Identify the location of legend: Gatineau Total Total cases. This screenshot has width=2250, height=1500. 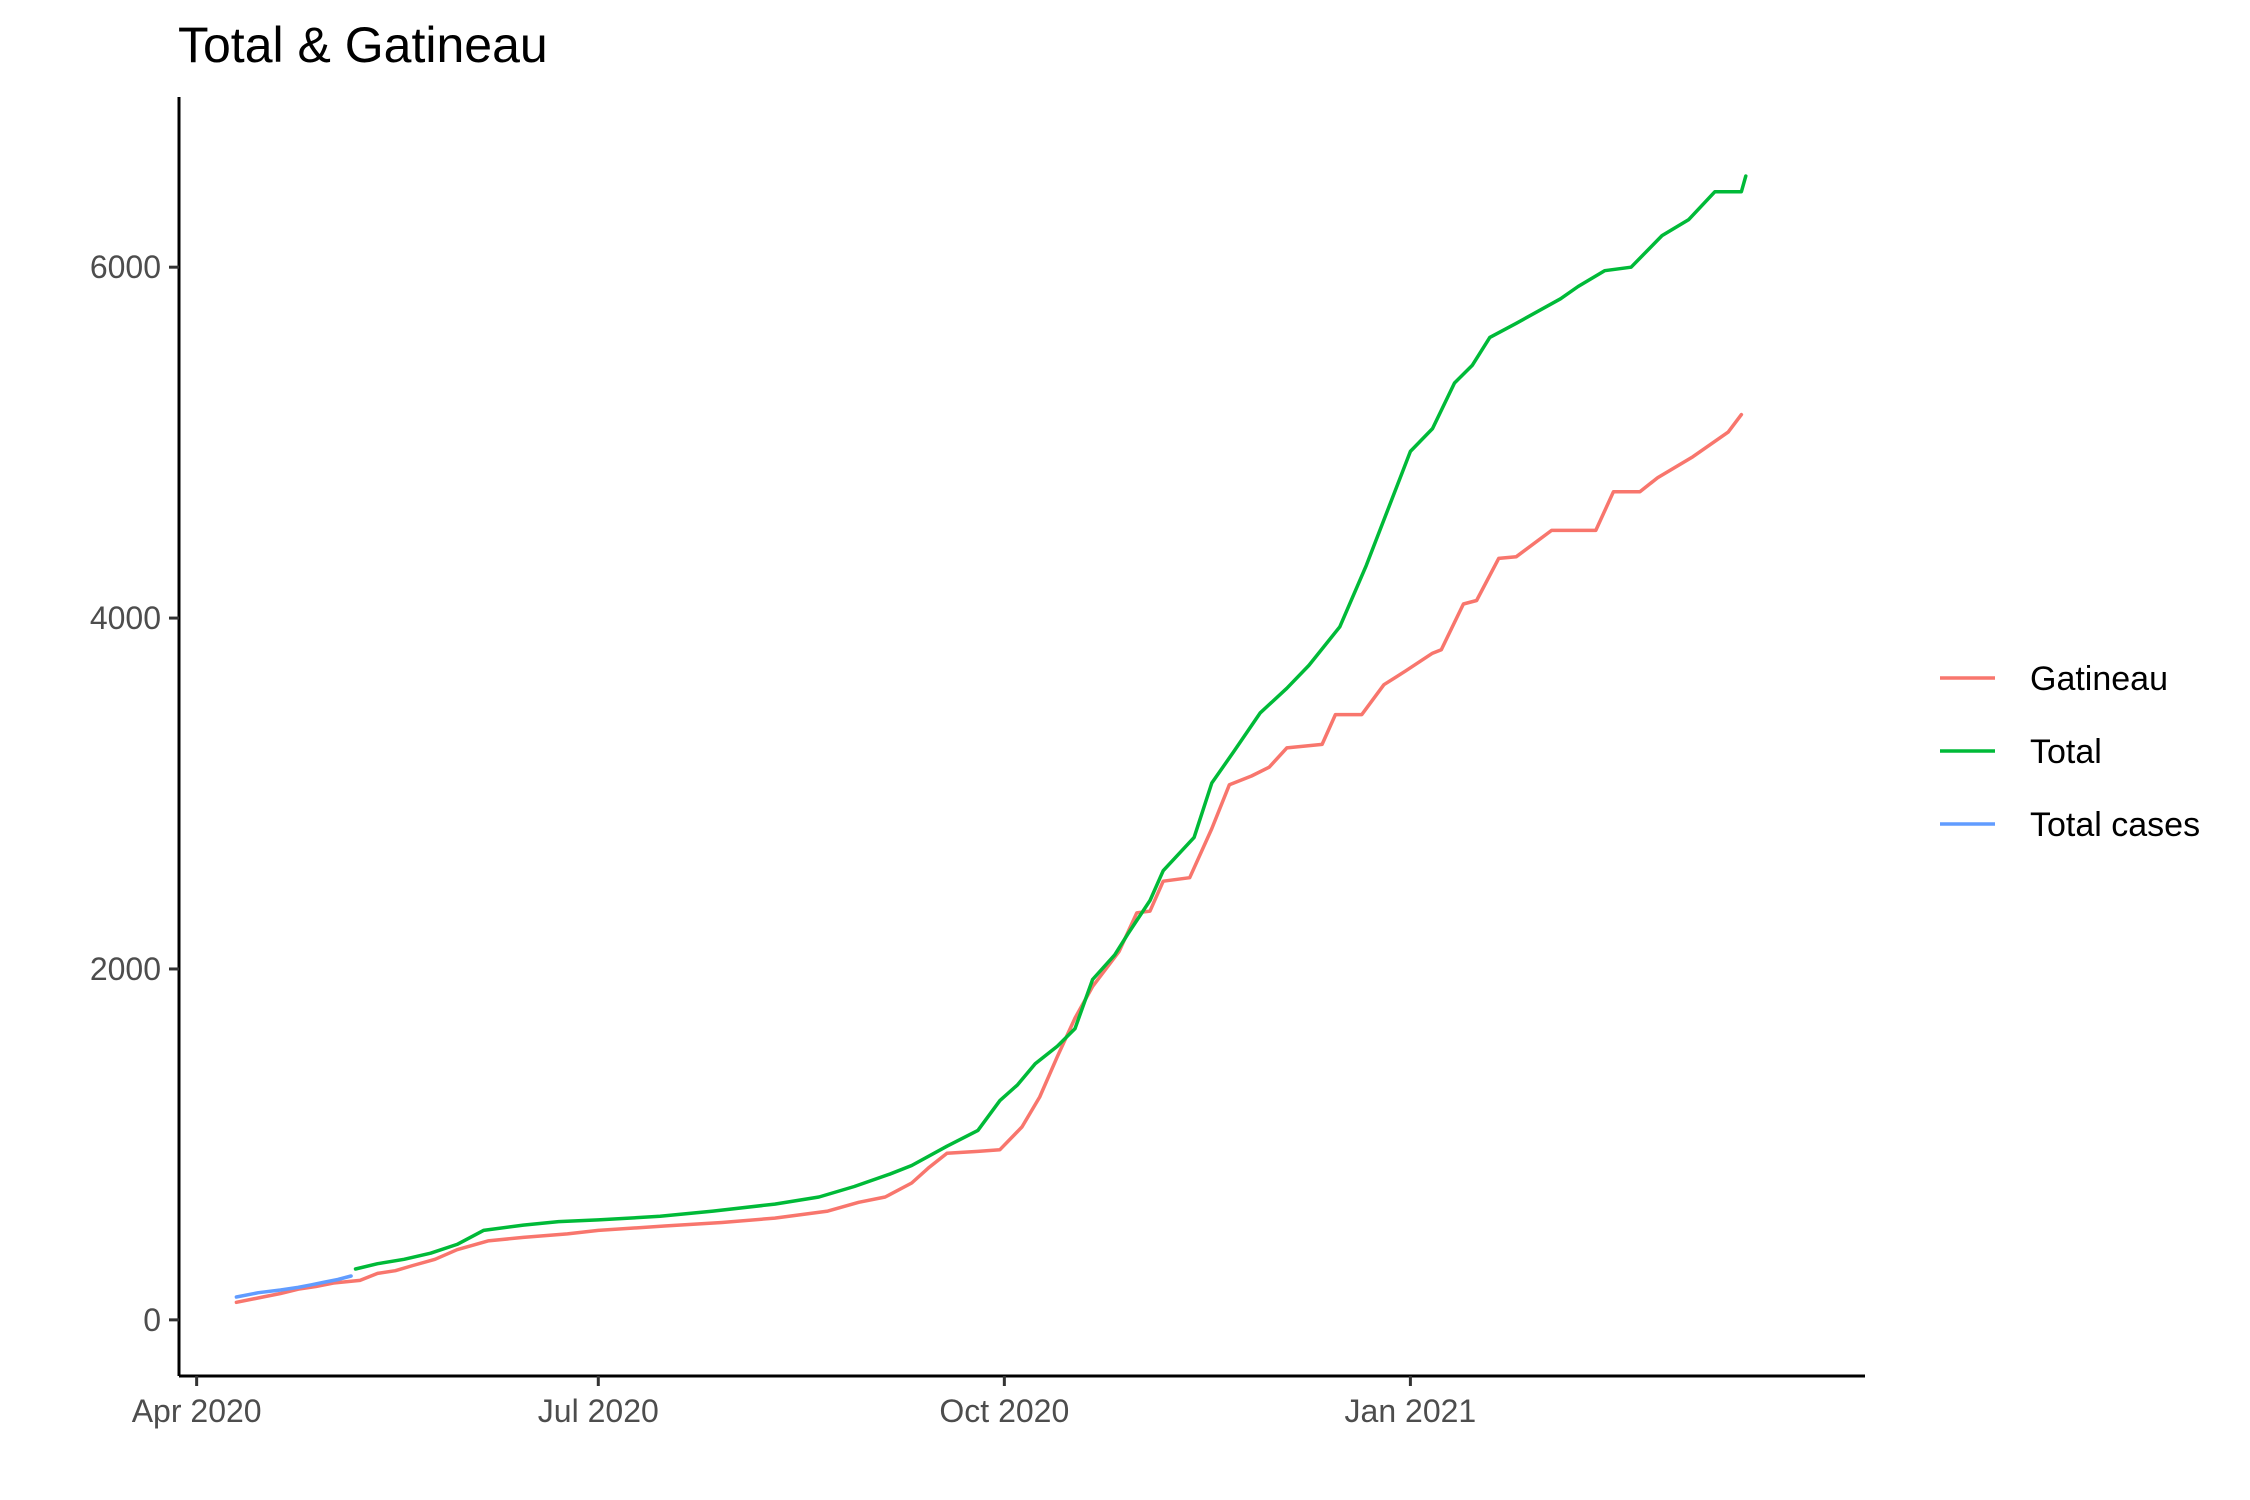
(2070, 752).